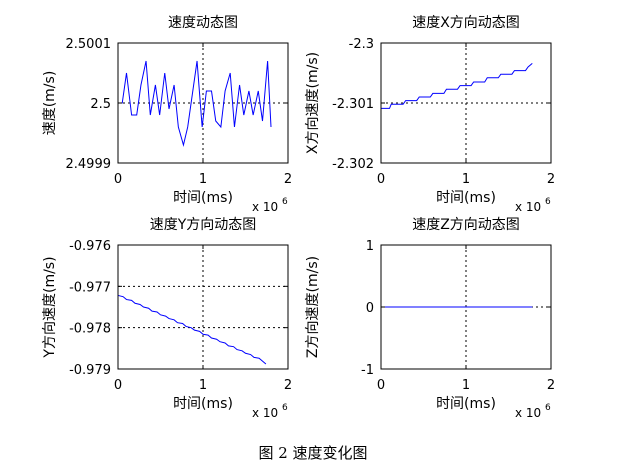  What do you see at coordinates (353, 164) in the screenshot?
I see `y-tick-label: -2.302` at bounding box center [353, 164].